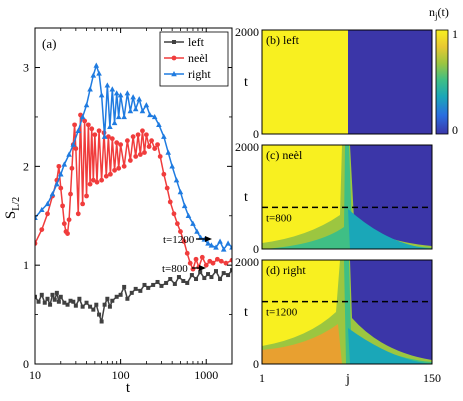 The width and height of the screenshot is (463, 401). Describe the element at coordinates (187, 240) in the screenshot. I see `annotation-t1200: t=1200` at that location.